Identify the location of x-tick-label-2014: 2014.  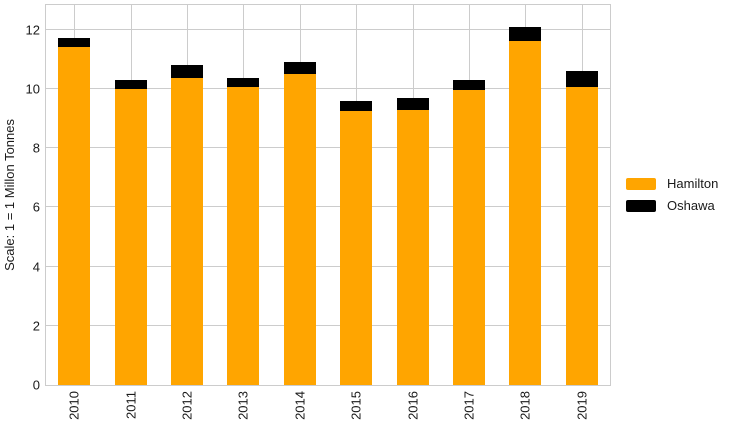
(300, 405).